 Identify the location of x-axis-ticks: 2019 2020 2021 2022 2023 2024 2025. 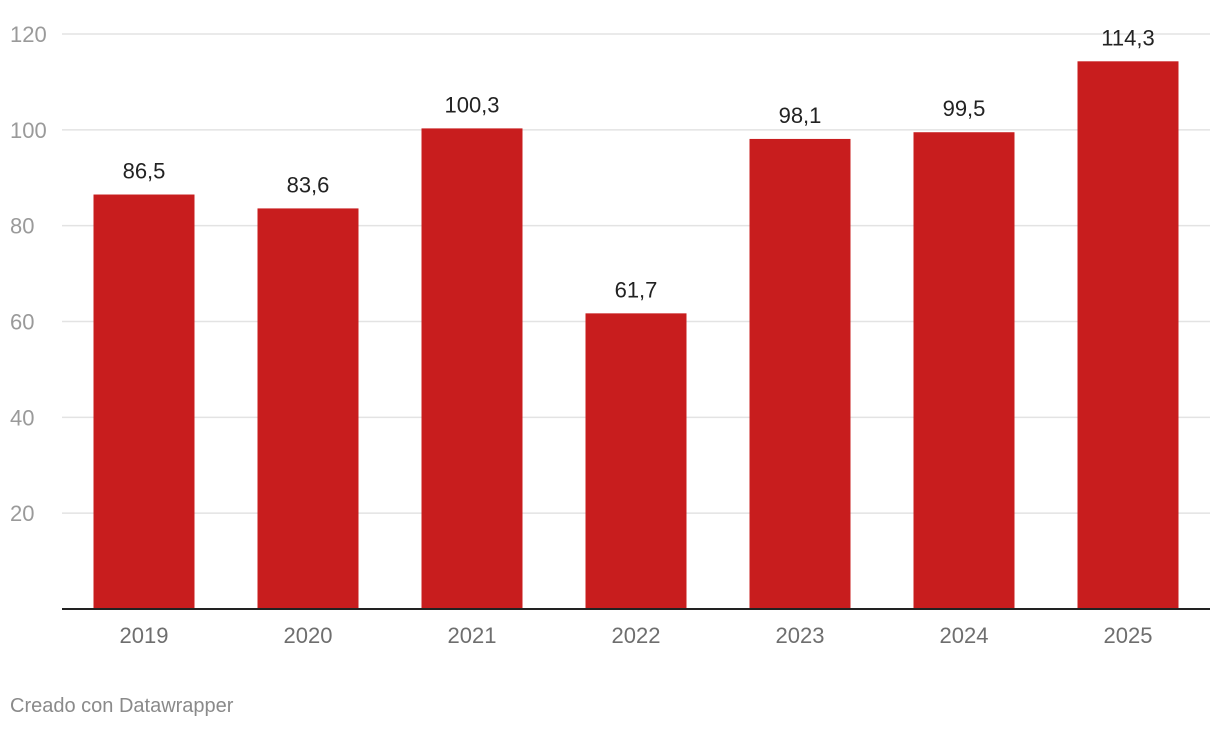
(636, 635).